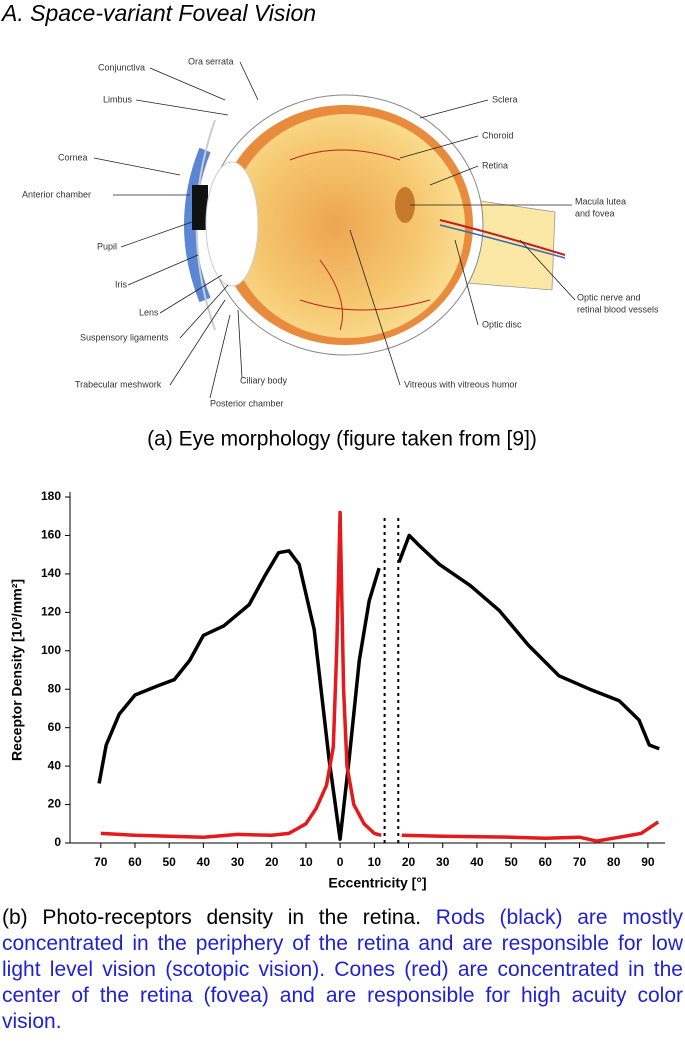 Image resolution: width=685 pixels, height=1063 pixels. I want to click on diagram-label: Ora serrata, so click(211, 61).